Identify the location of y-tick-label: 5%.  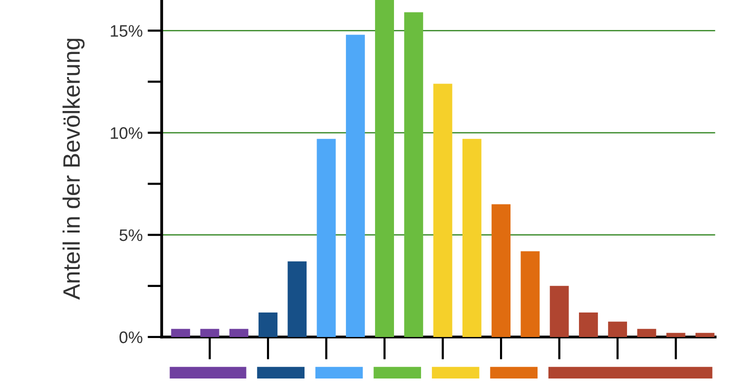
(131, 235).